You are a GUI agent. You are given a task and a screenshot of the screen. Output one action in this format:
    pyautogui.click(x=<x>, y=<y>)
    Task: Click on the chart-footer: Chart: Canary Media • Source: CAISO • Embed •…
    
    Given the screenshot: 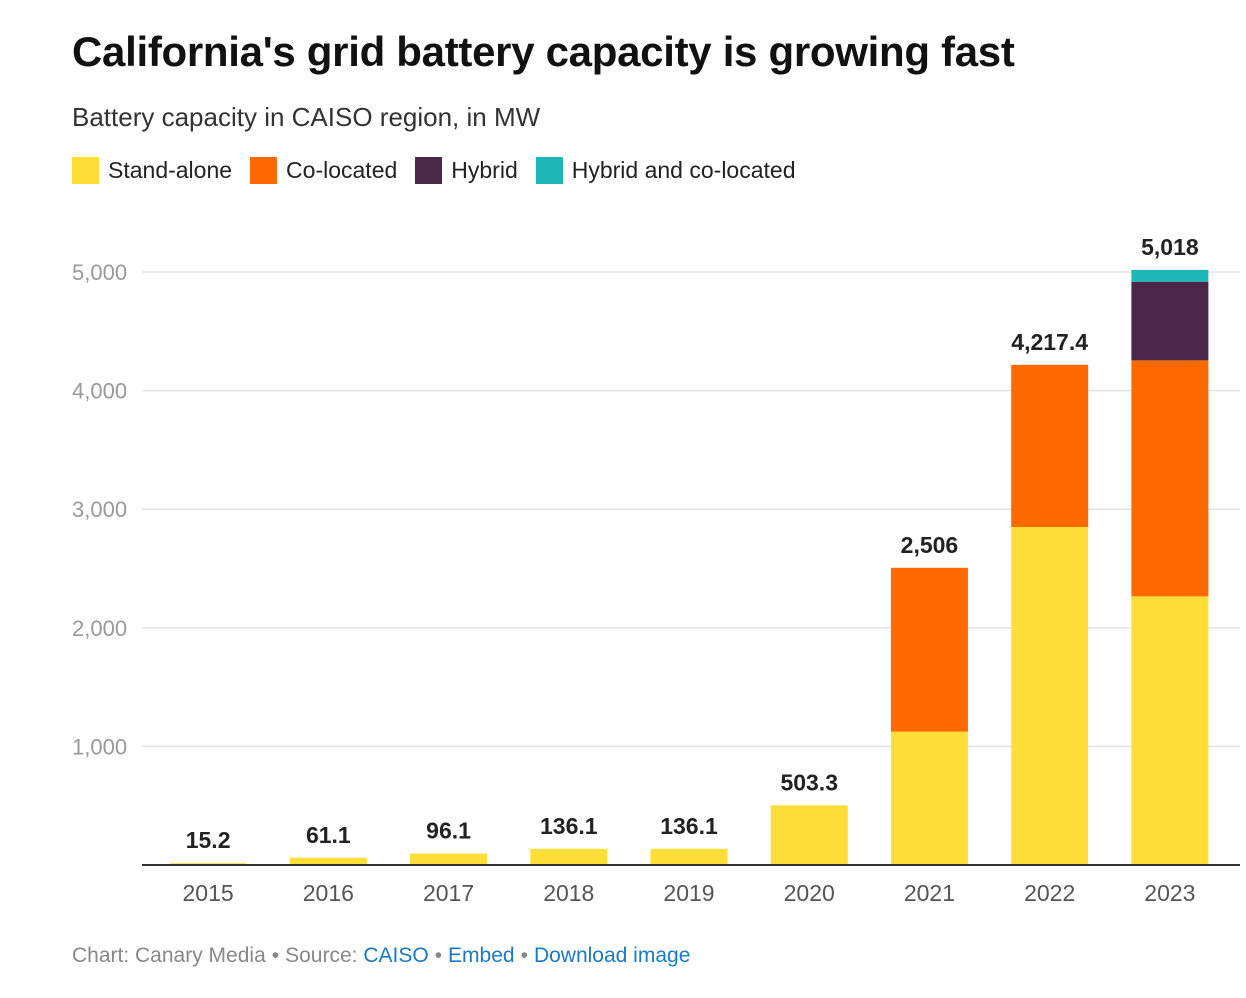 What is the action you would take?
    pyautogui.click(x=381, y=956)
    